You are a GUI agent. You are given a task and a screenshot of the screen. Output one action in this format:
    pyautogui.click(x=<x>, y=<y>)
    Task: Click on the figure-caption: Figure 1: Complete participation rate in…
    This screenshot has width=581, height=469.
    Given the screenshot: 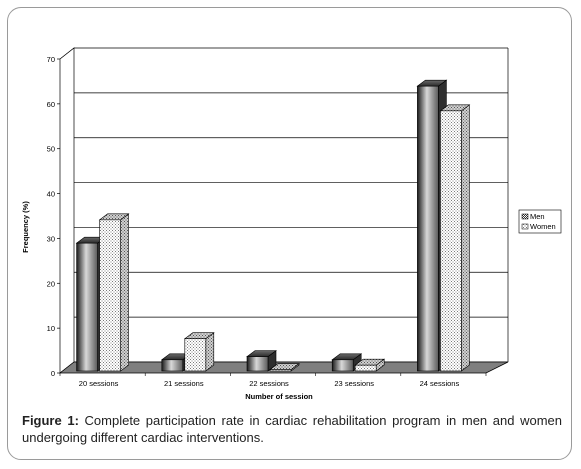 What is the action you would take?
    pyautogui.click(x=292, y=429)
    